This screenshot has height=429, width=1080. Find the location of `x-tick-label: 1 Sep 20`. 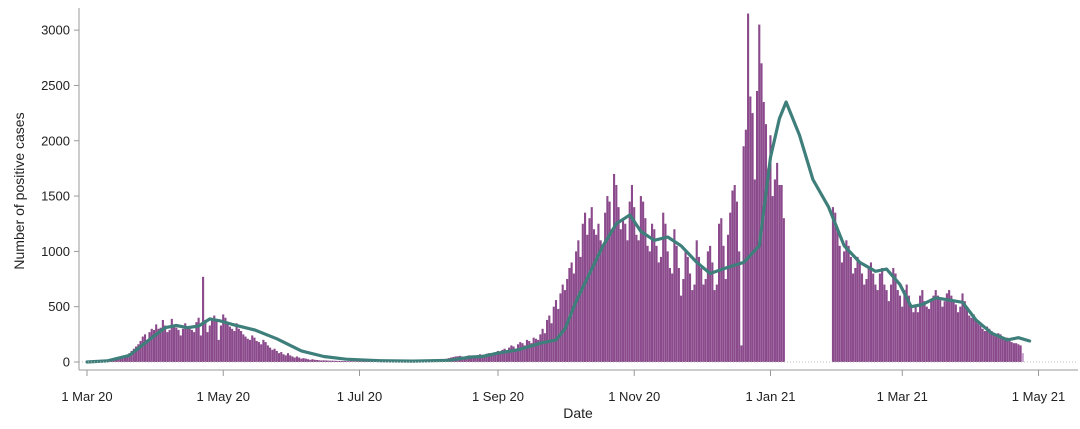

x-tick-label: 1 Sep 20 is located at coordinates (498, 396).